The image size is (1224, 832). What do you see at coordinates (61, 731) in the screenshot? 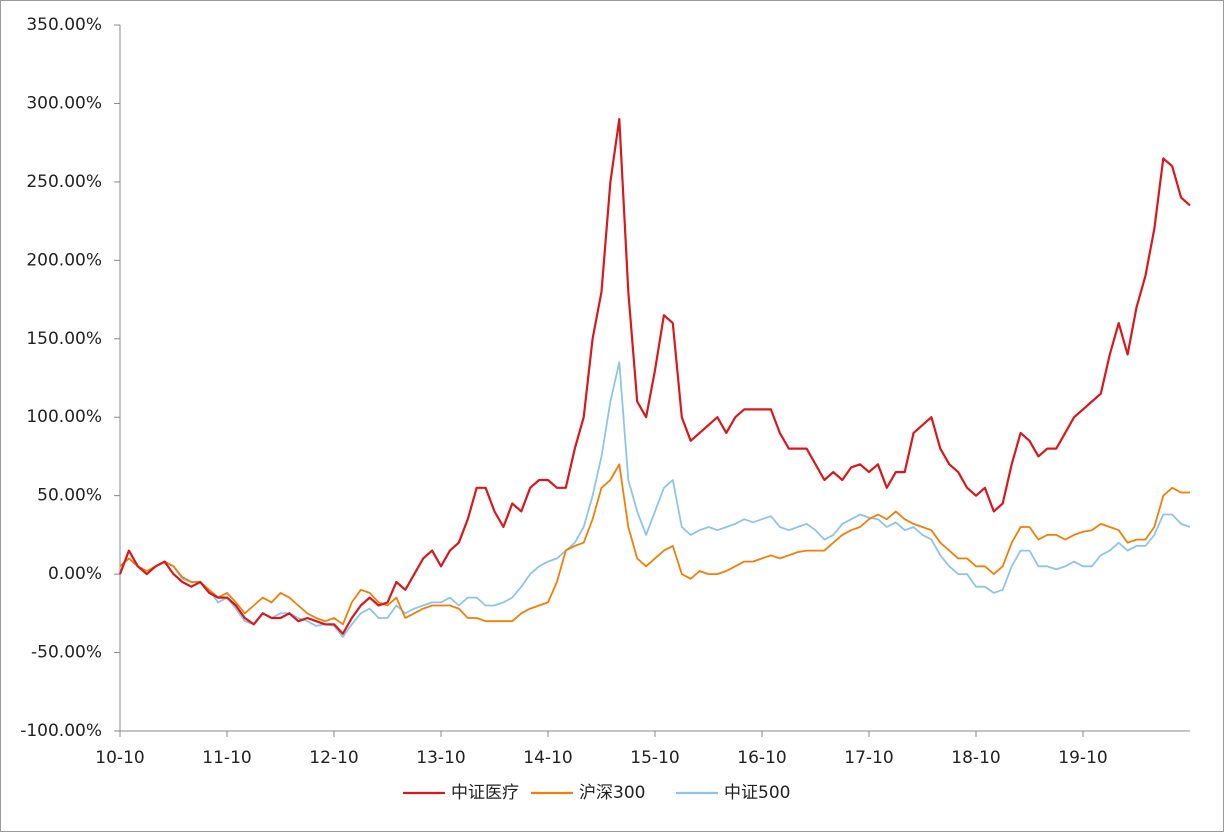
I see `y-tick-label: -100.00%` at bounding box center [61, 731].